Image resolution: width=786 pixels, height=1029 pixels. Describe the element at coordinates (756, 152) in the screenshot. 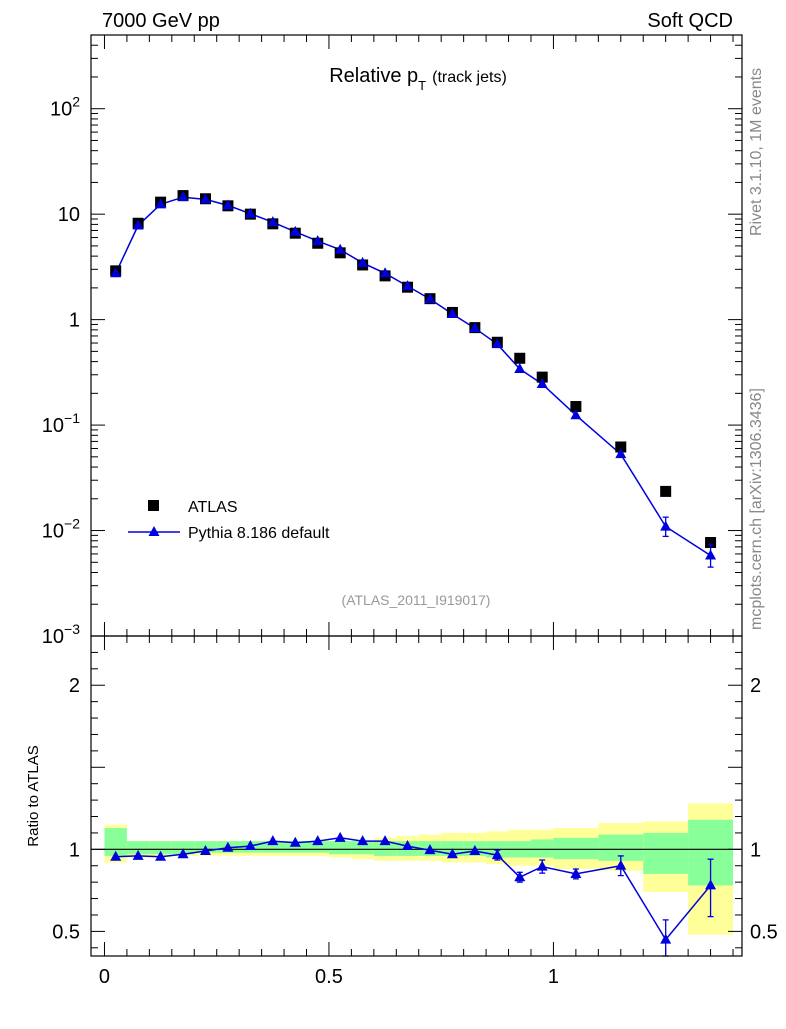

I see `rivet-version-label: Rivet 3.1.10, 1M events` at that location.